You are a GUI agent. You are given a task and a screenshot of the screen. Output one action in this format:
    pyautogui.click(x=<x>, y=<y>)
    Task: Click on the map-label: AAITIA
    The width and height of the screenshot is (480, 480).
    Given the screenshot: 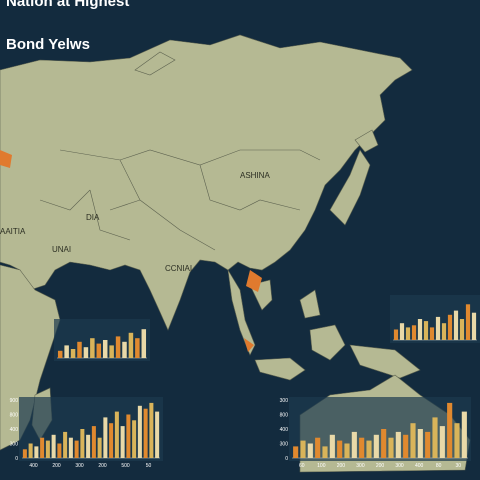 What is the action you would take?
    pyautogui.click(x=13, y=231)
    